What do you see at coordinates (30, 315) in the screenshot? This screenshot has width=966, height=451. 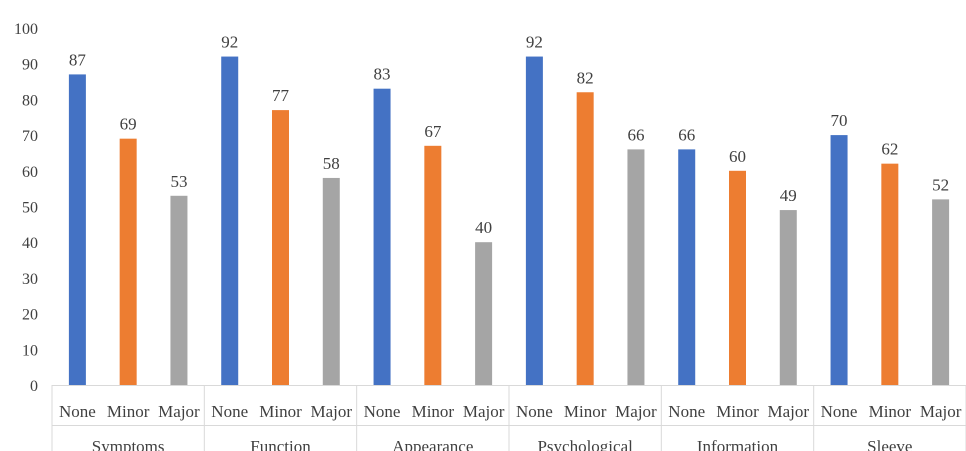 I see `y-tick-label: 20` at bounding box center [30, 315].